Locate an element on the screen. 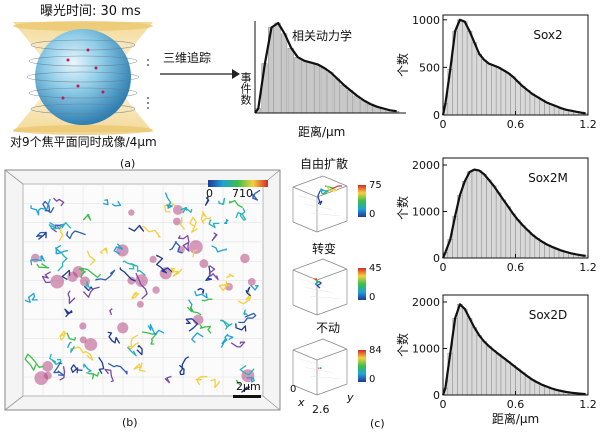  colorbar-min: 0 is located at coordinates (209, 193).